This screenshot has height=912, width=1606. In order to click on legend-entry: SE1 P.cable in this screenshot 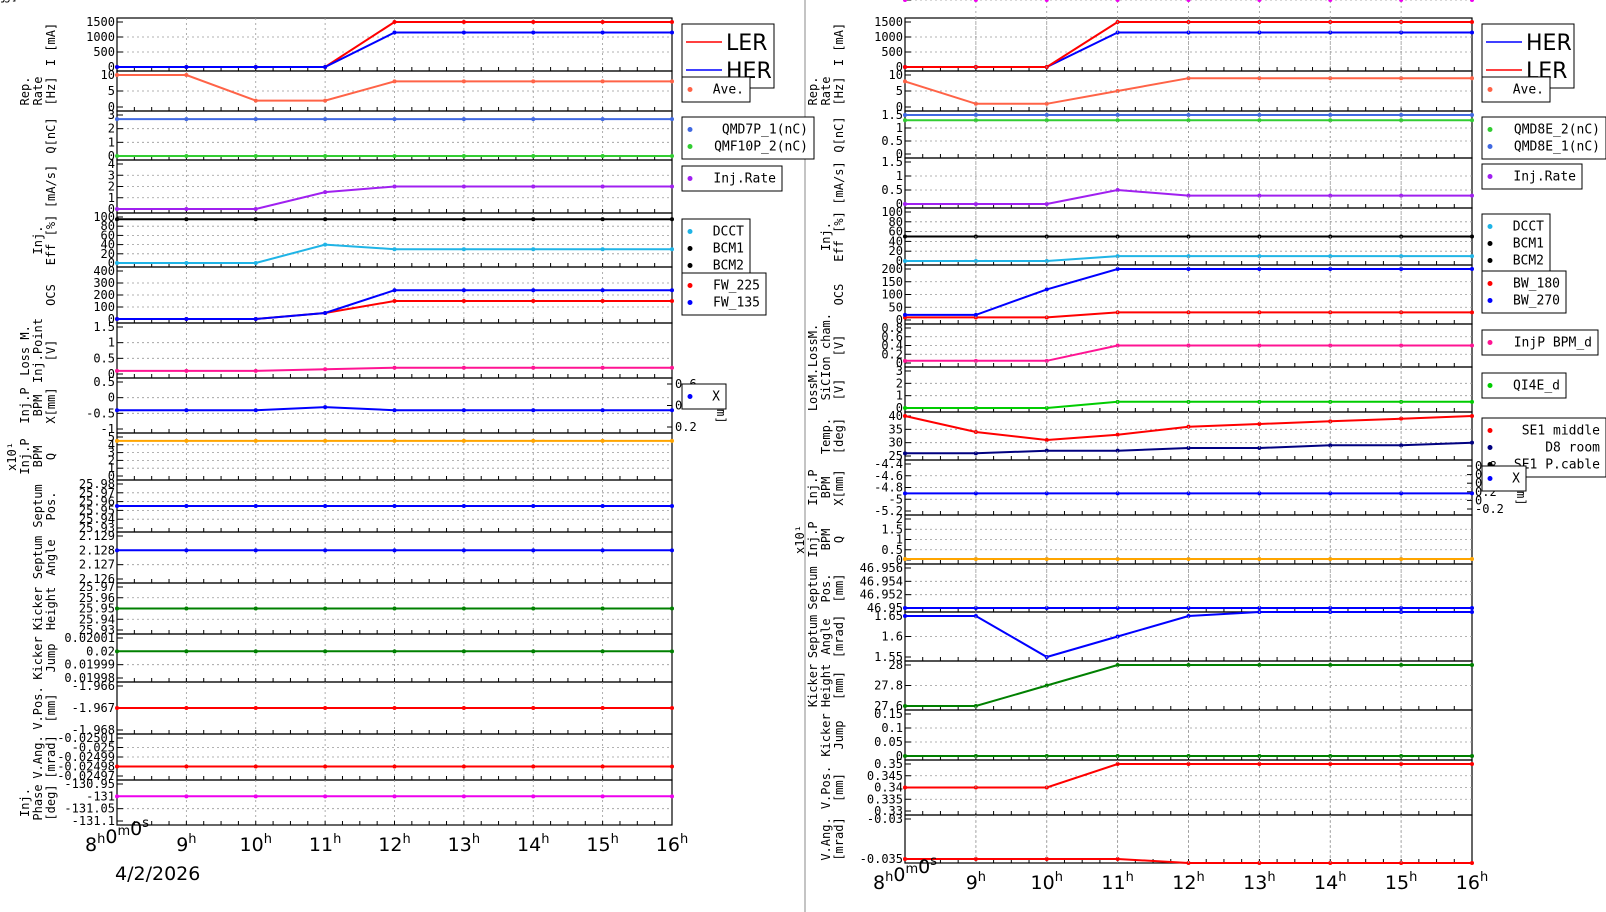, I will do `click(1557, 465)`.